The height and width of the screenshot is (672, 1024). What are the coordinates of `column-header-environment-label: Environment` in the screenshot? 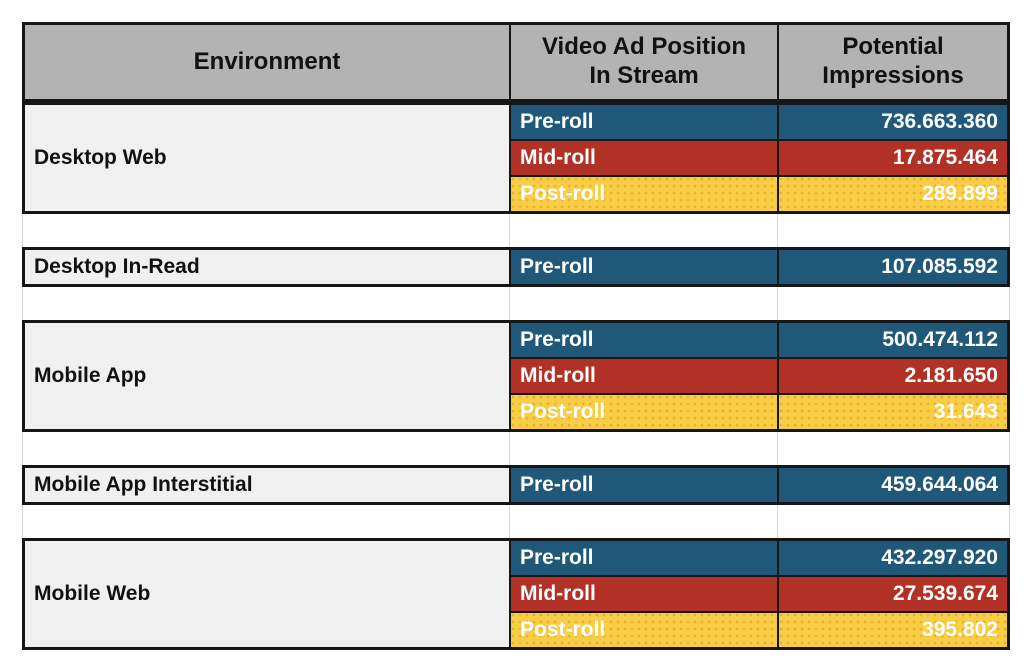 It's located at (267, 61).